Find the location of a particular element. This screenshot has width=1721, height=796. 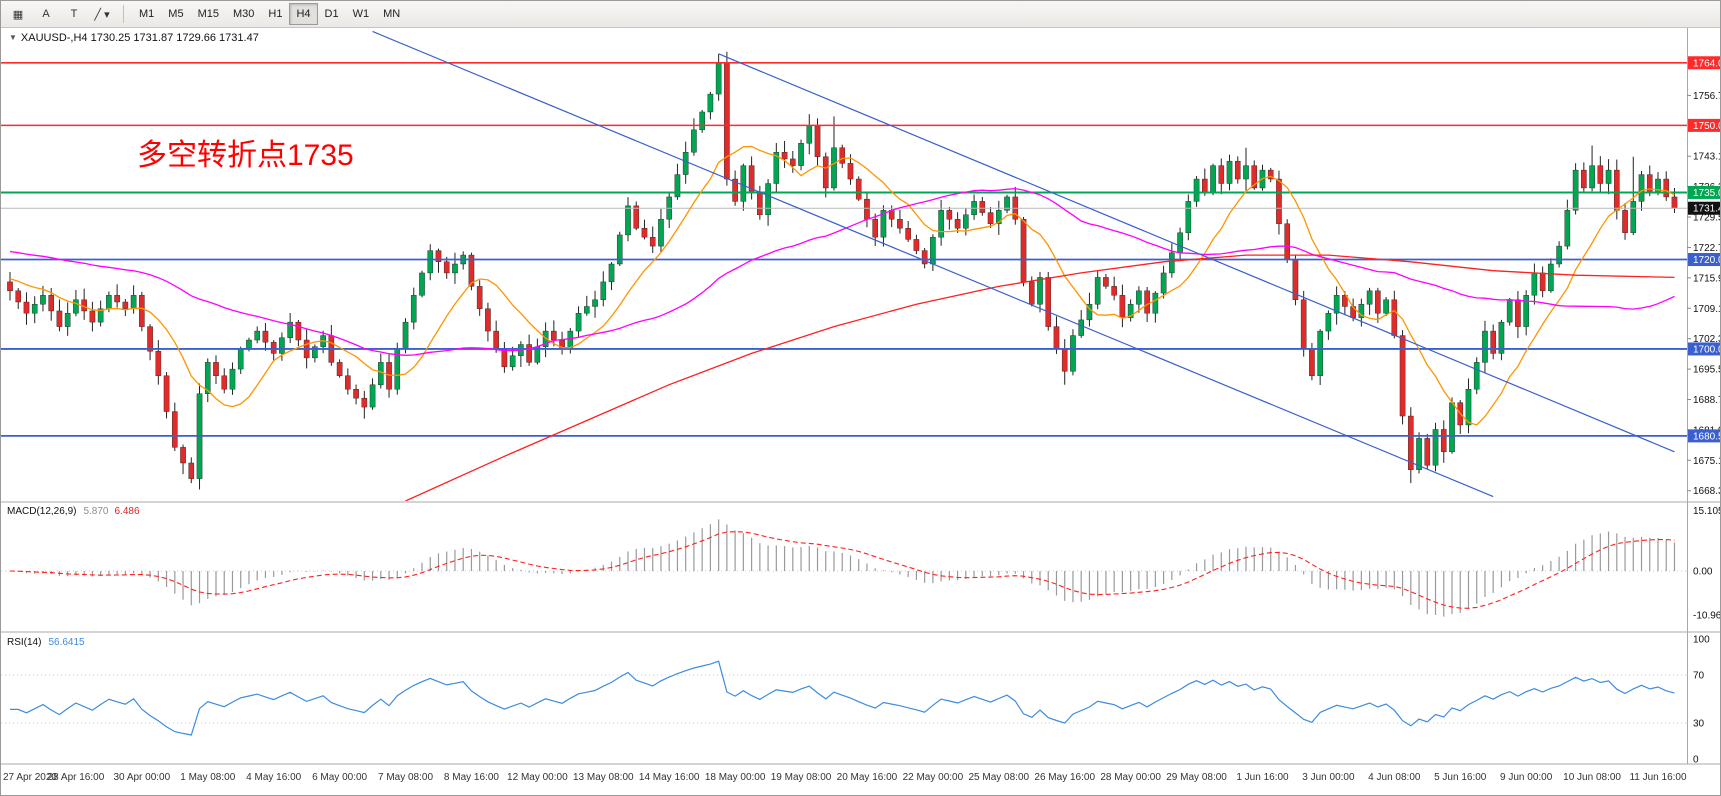

svg-text: 1688.70 is located at coordinates (1707, 400).